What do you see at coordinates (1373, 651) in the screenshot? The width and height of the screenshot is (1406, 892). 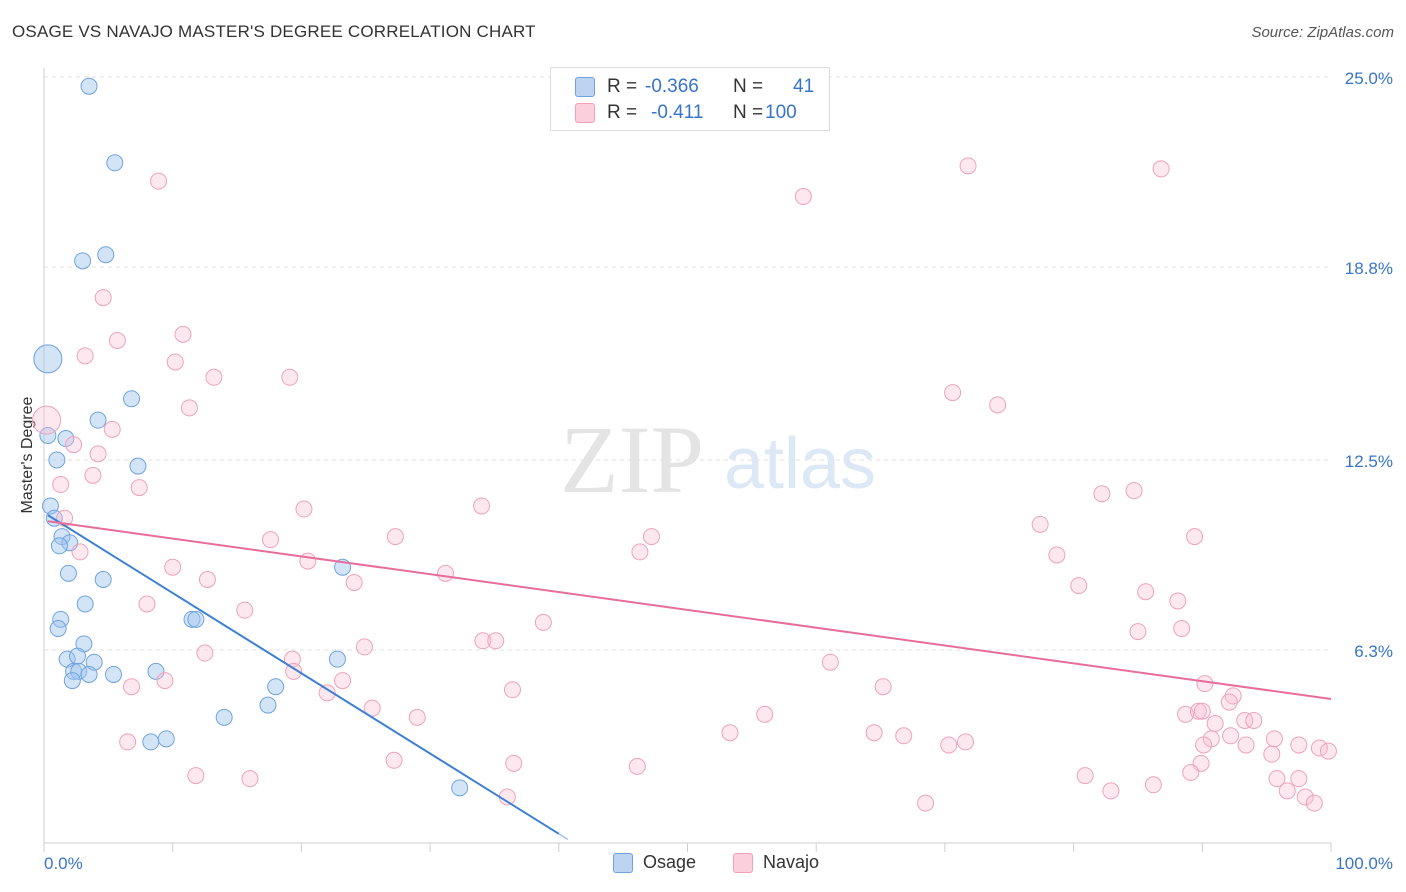 I see `y-tick-label: 6.3%` at bounding box center [1373, 651].